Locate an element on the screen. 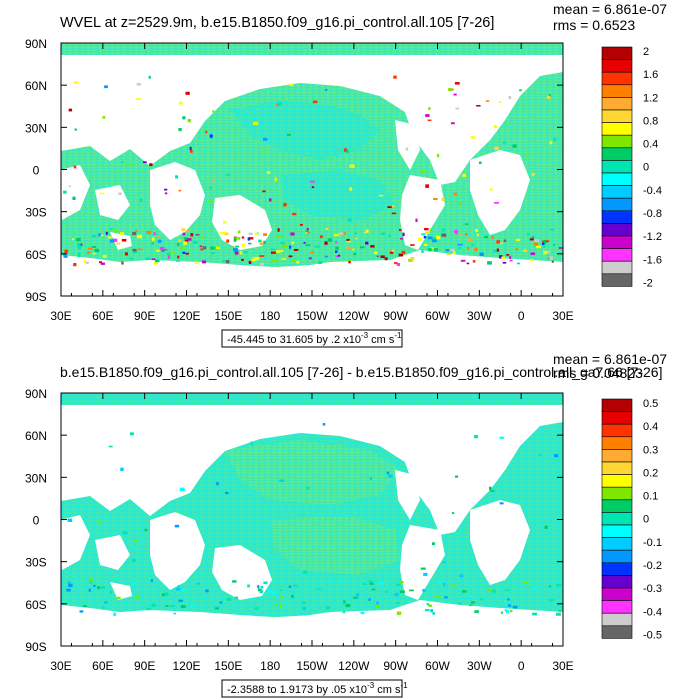  colorbar-label: -1.2 is located at coordinates (652, 237).